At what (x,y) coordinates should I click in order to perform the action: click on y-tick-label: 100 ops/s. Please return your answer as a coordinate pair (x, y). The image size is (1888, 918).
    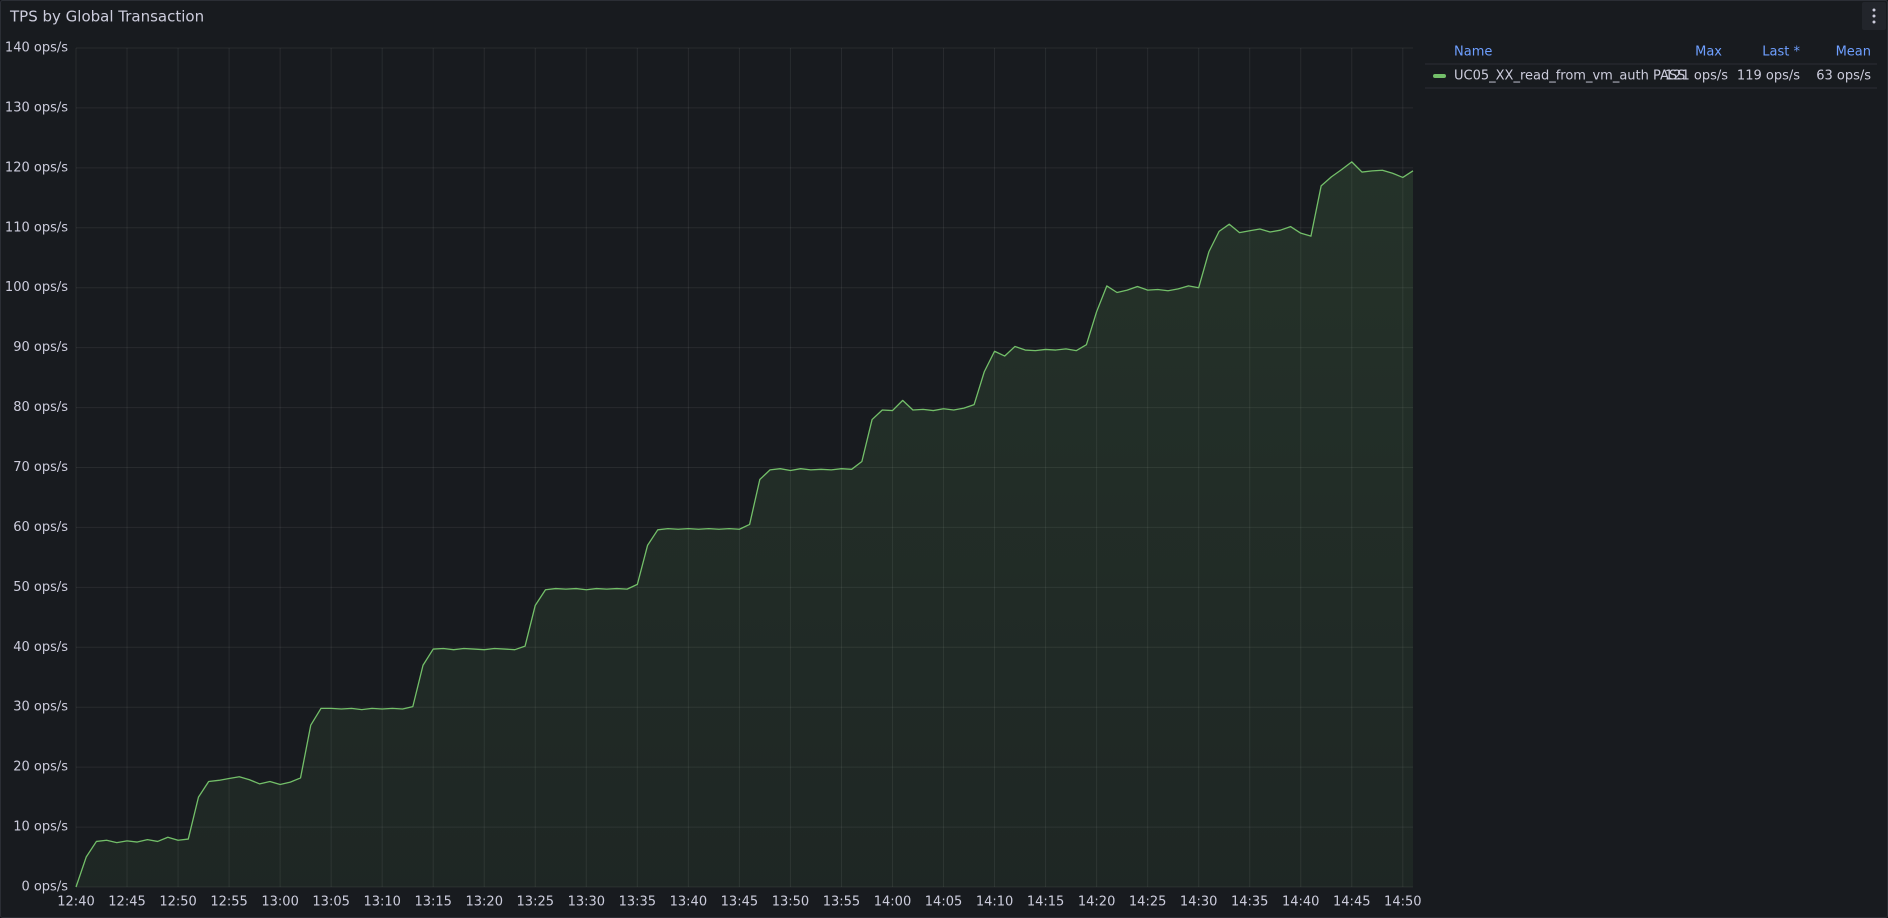
    Looking at the image, I should click on (36, 287).